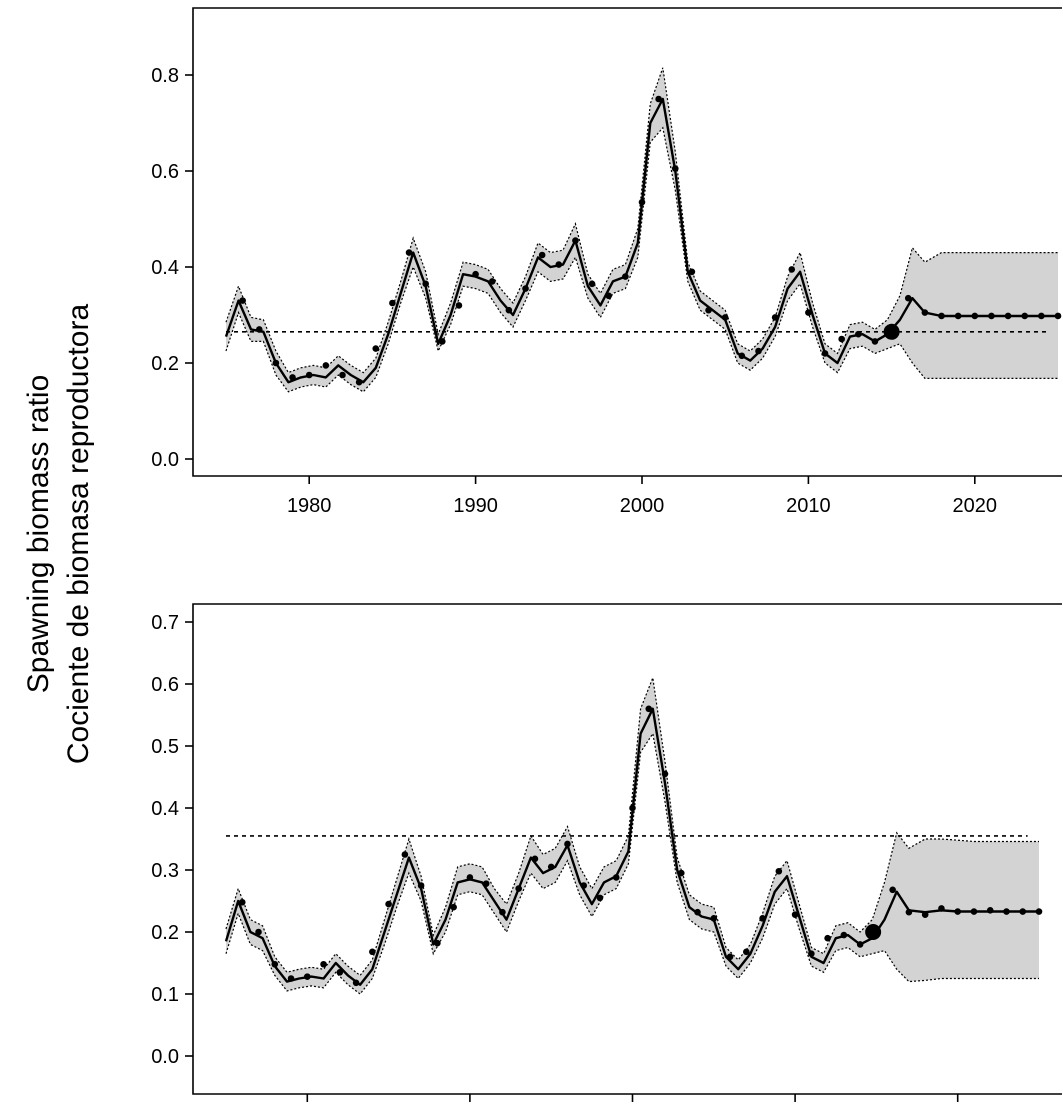 The image size is (1063, 1116). I want to click on y-tick-label: 0.3, so click(165, 871).